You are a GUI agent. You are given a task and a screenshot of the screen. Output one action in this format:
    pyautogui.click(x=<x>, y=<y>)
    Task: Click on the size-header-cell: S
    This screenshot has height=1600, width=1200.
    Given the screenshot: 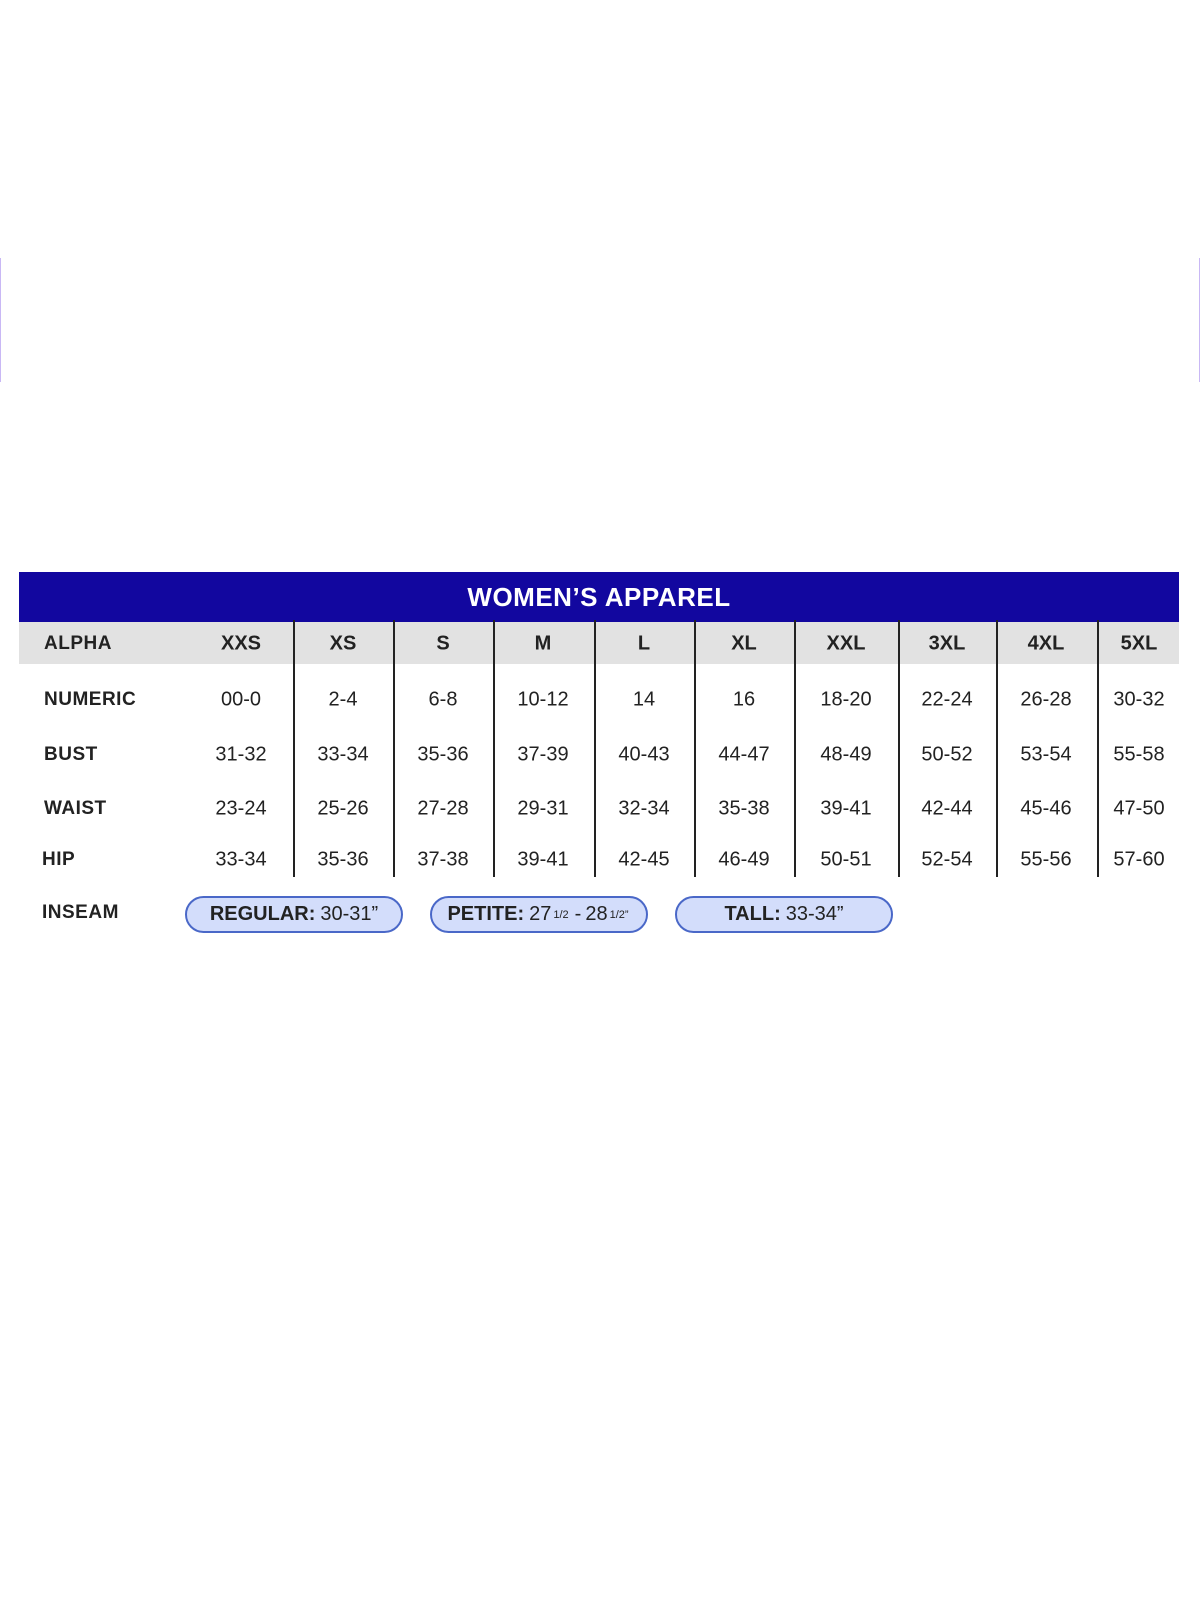 What is the action you would take?
    pyautogui.click(x=443, y=643)
    